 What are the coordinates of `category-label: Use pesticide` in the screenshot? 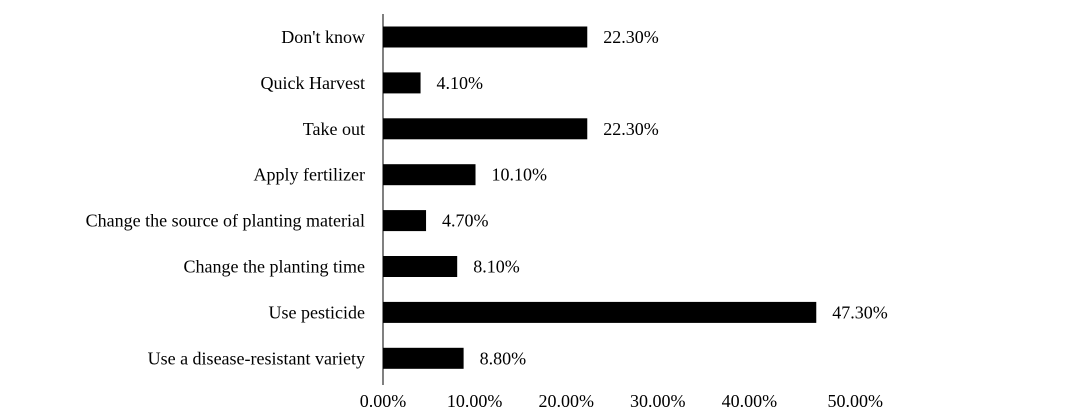 It's located at (317, 312).